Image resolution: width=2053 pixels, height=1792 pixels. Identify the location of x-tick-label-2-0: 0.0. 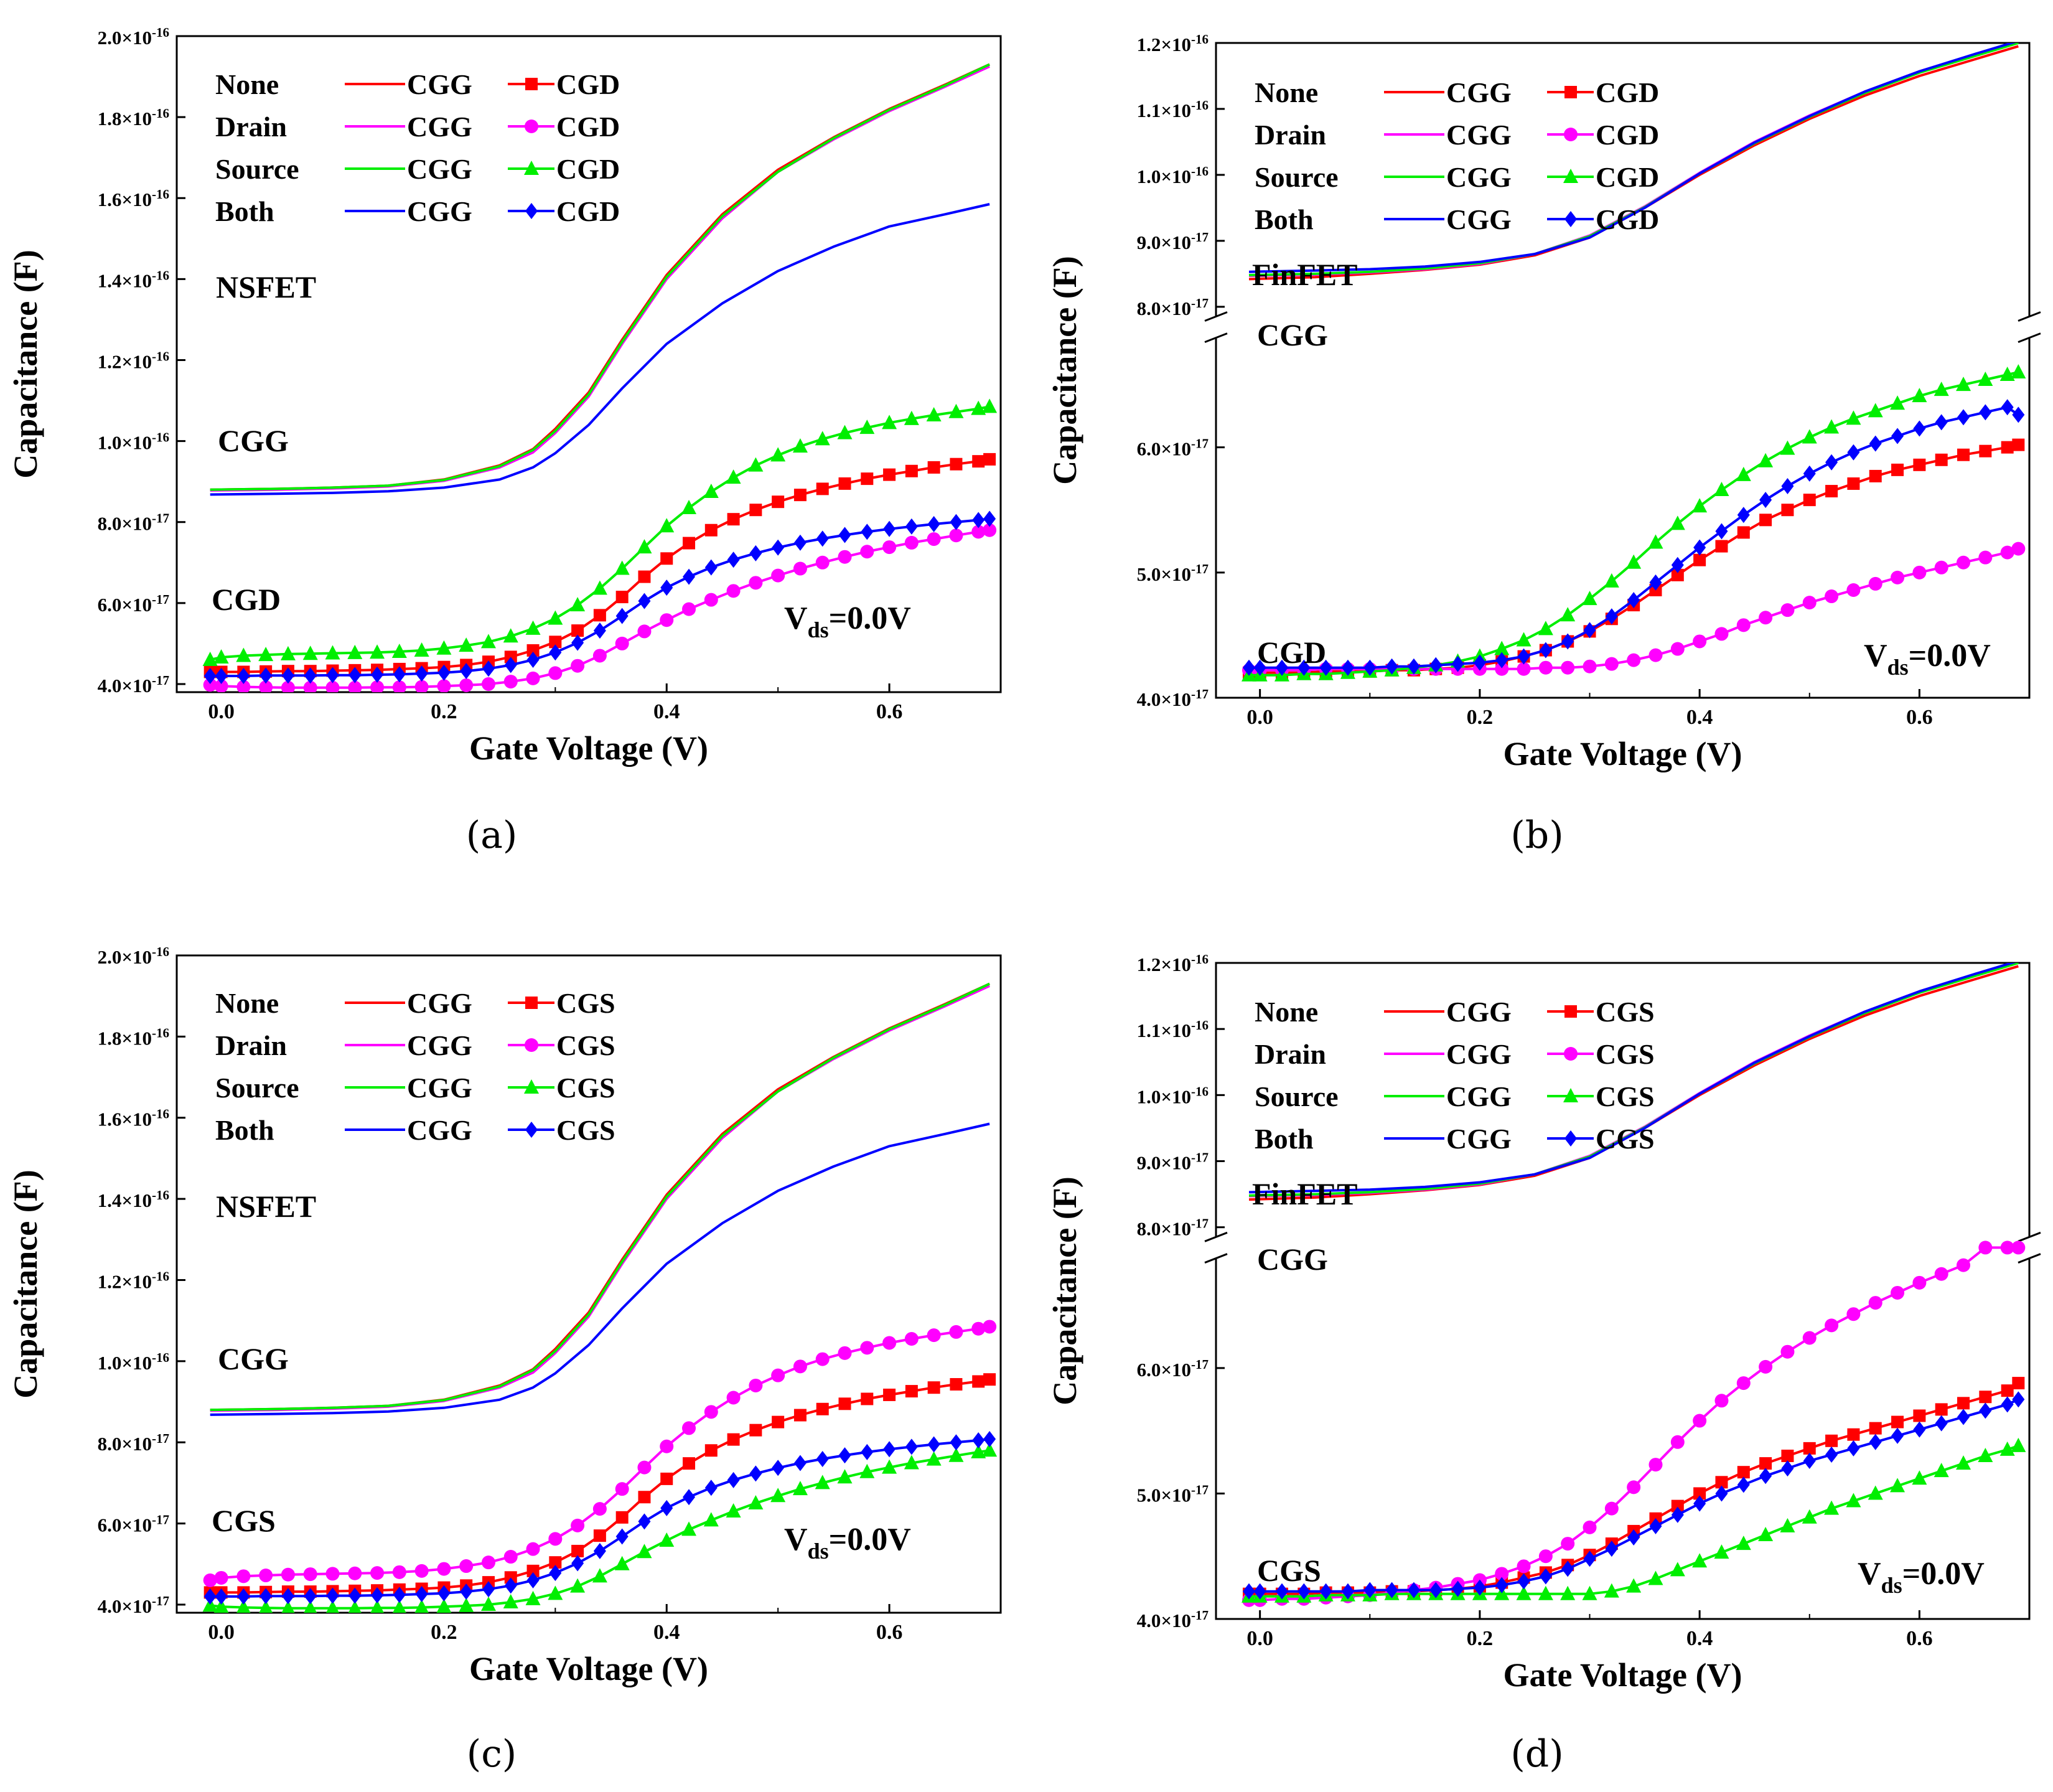
(221, 1632).